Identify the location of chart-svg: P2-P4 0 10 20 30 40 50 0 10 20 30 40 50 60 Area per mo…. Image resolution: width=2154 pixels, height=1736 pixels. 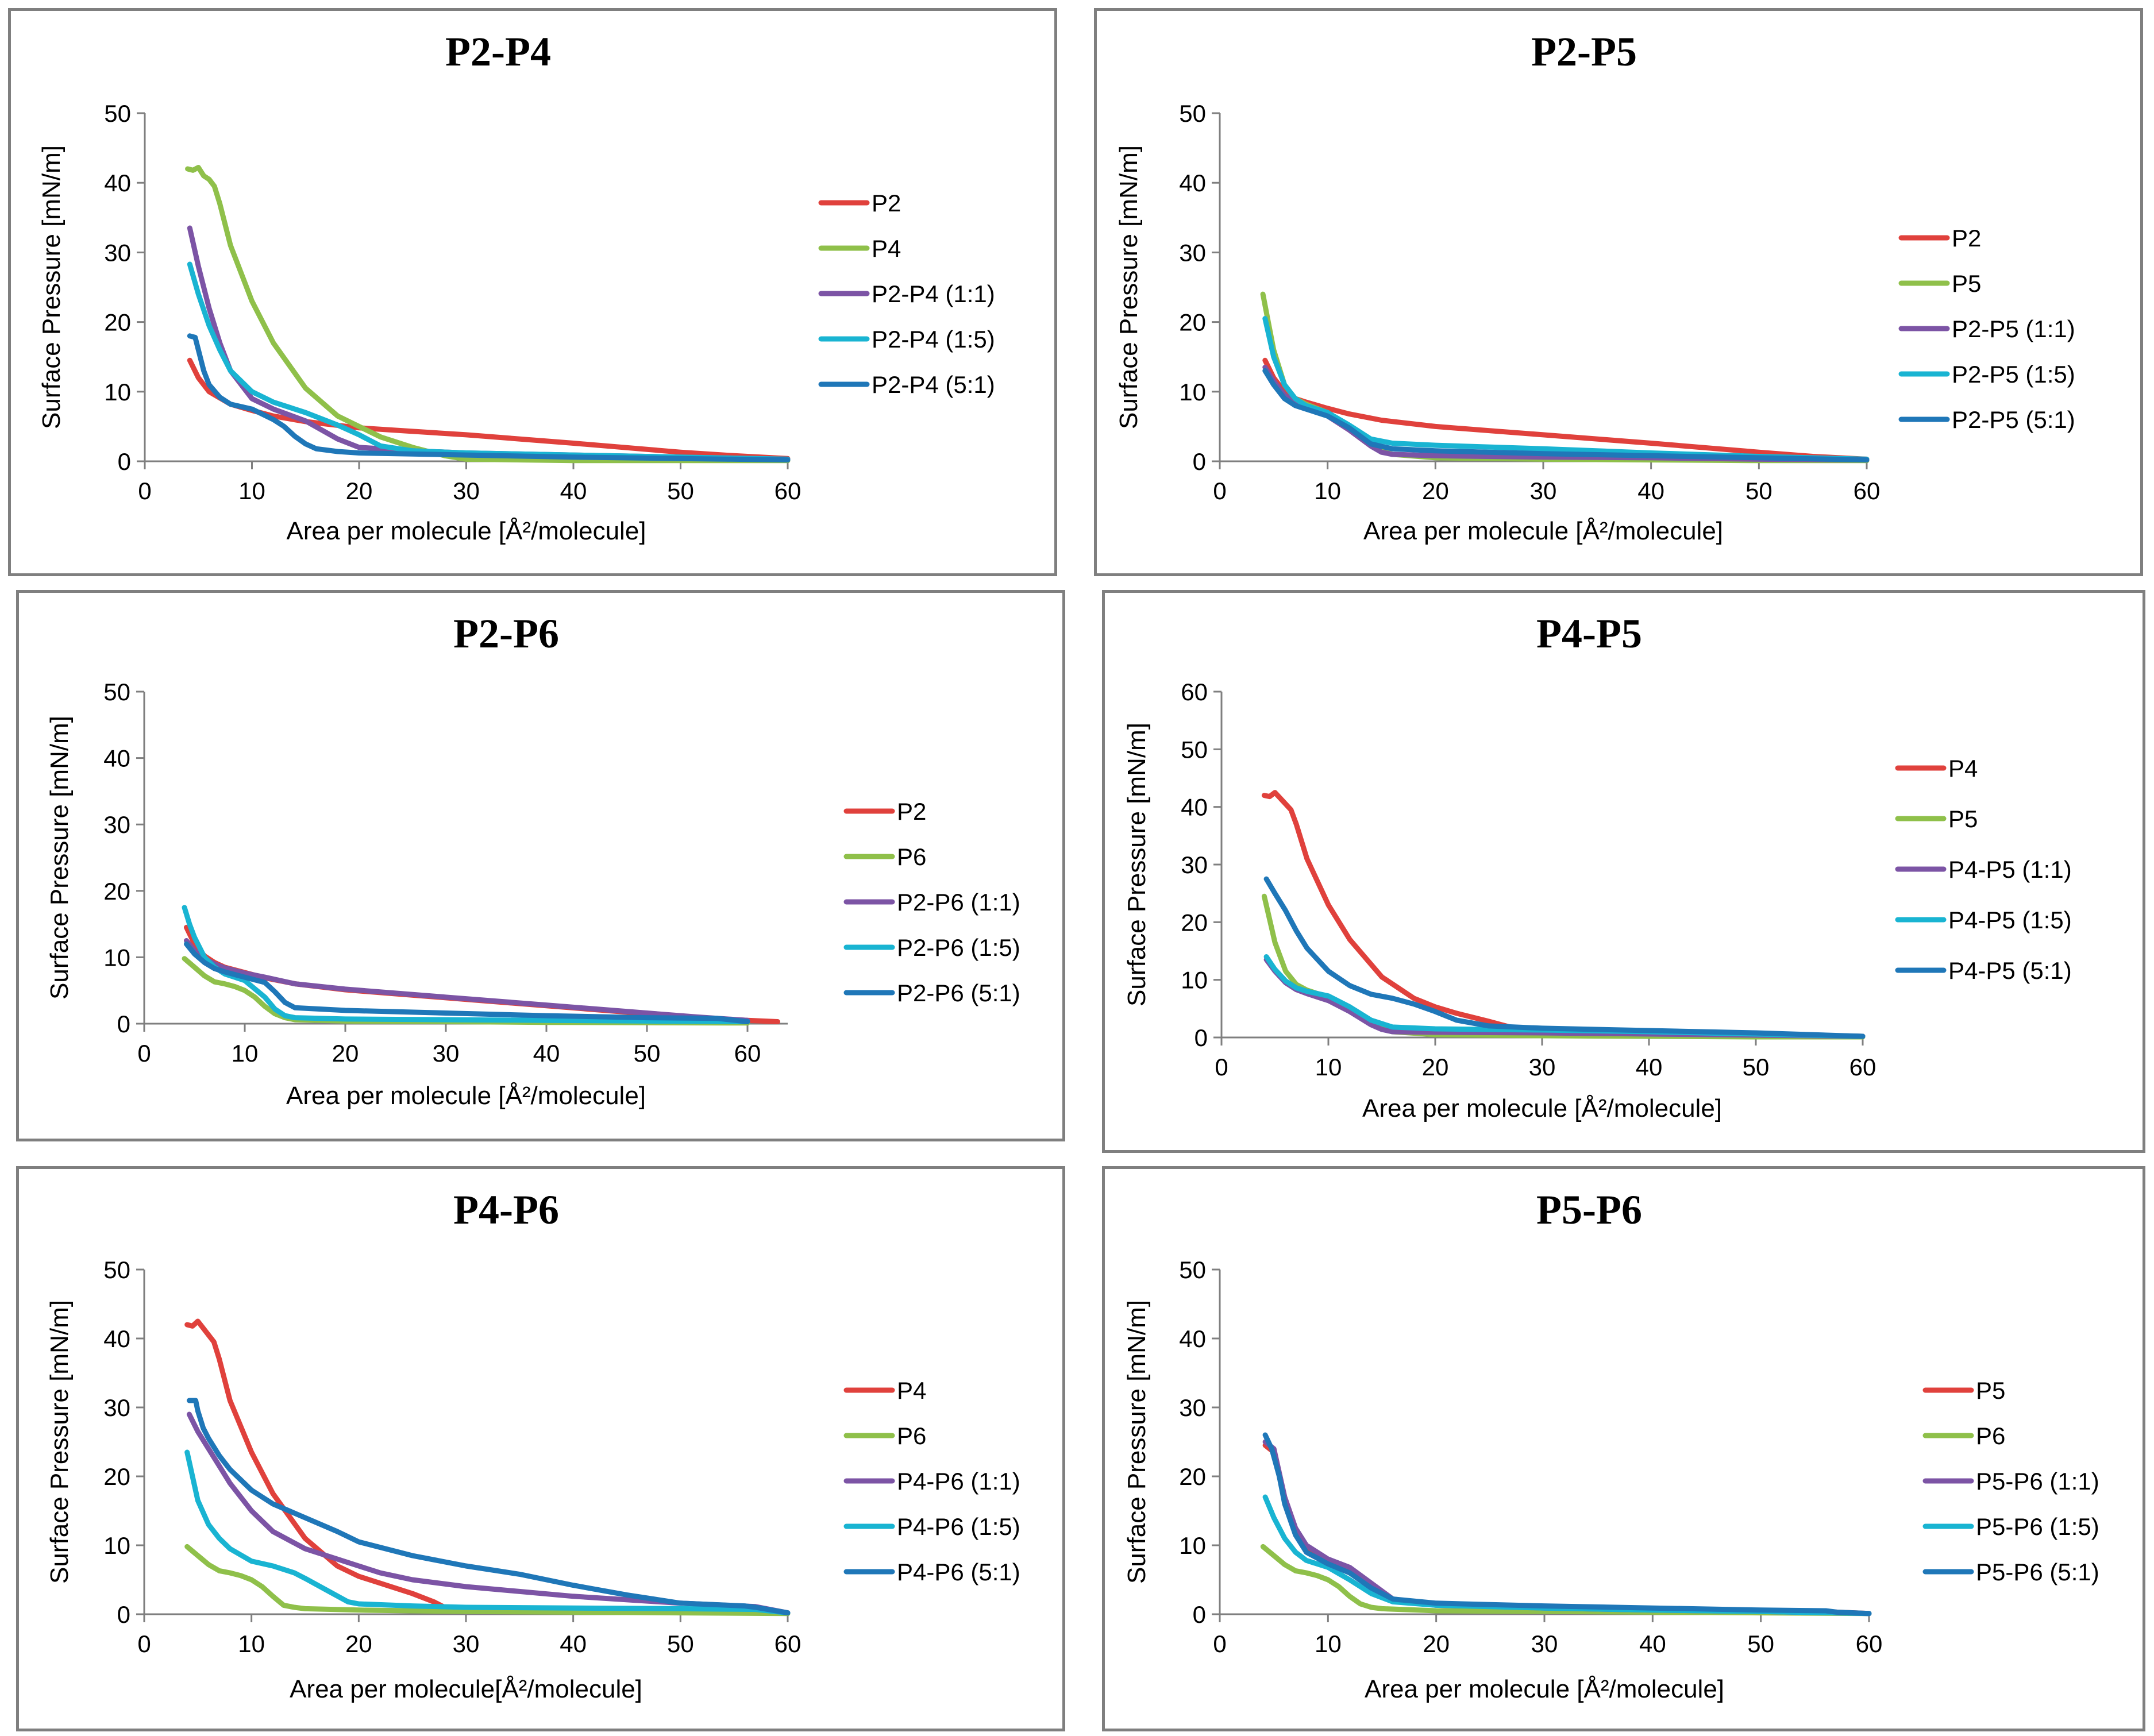
(516, 287).